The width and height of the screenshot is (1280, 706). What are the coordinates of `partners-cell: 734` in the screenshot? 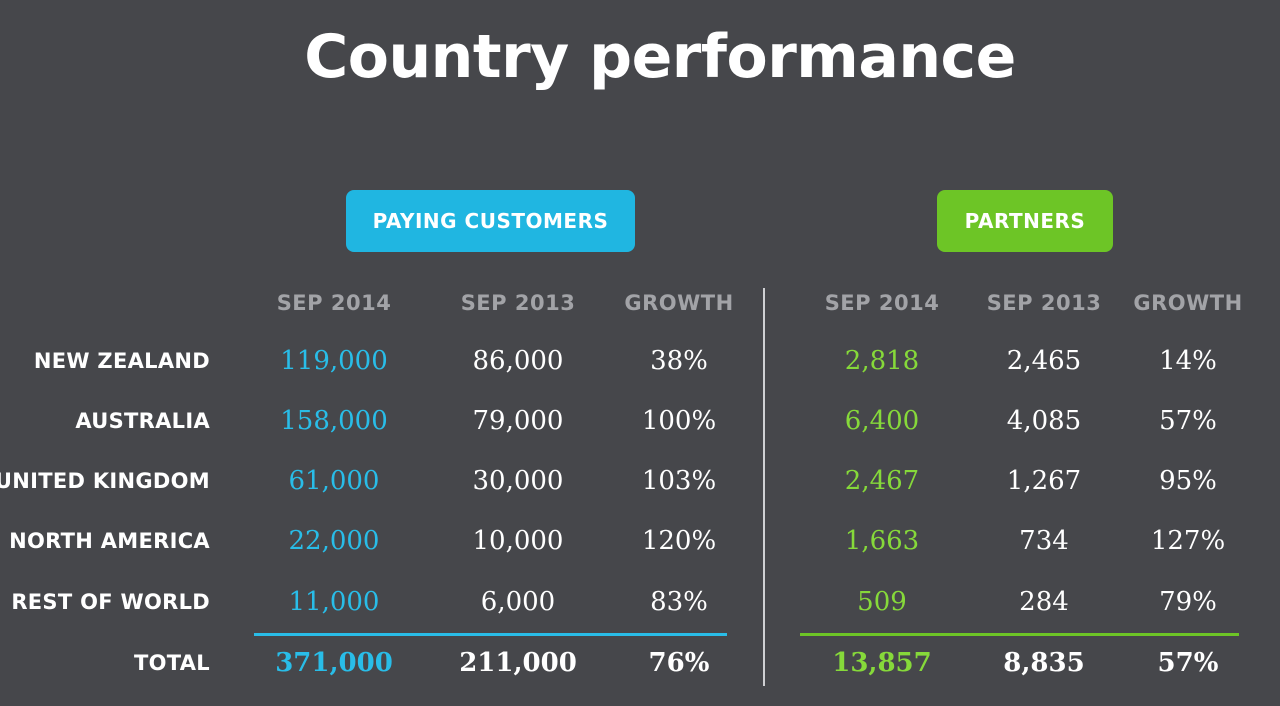 It's located at (1044, 541).